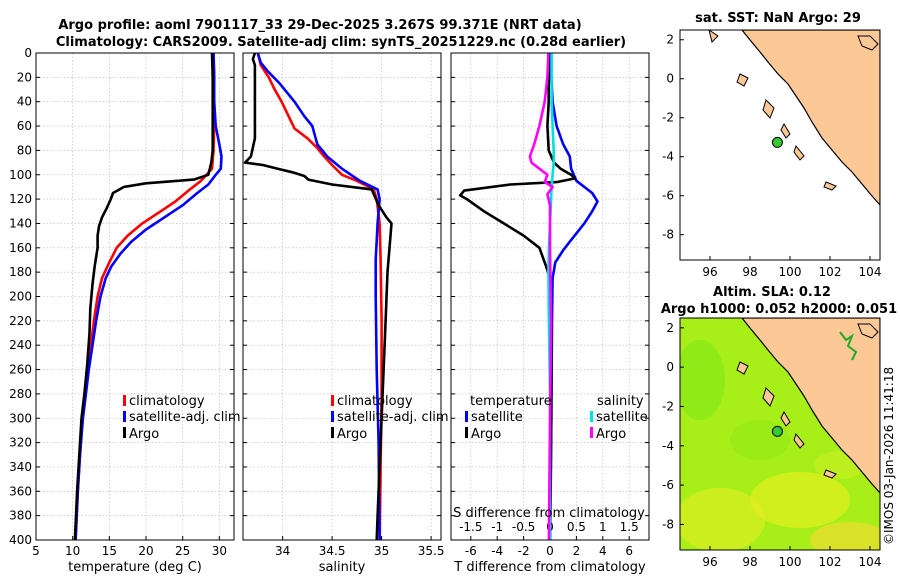 Image resolution: width=900 pixels, height=580 pixels. Describe the element at coordinates (629, 551) in the screenshot. I see `x-tick-label: 6` at that location.